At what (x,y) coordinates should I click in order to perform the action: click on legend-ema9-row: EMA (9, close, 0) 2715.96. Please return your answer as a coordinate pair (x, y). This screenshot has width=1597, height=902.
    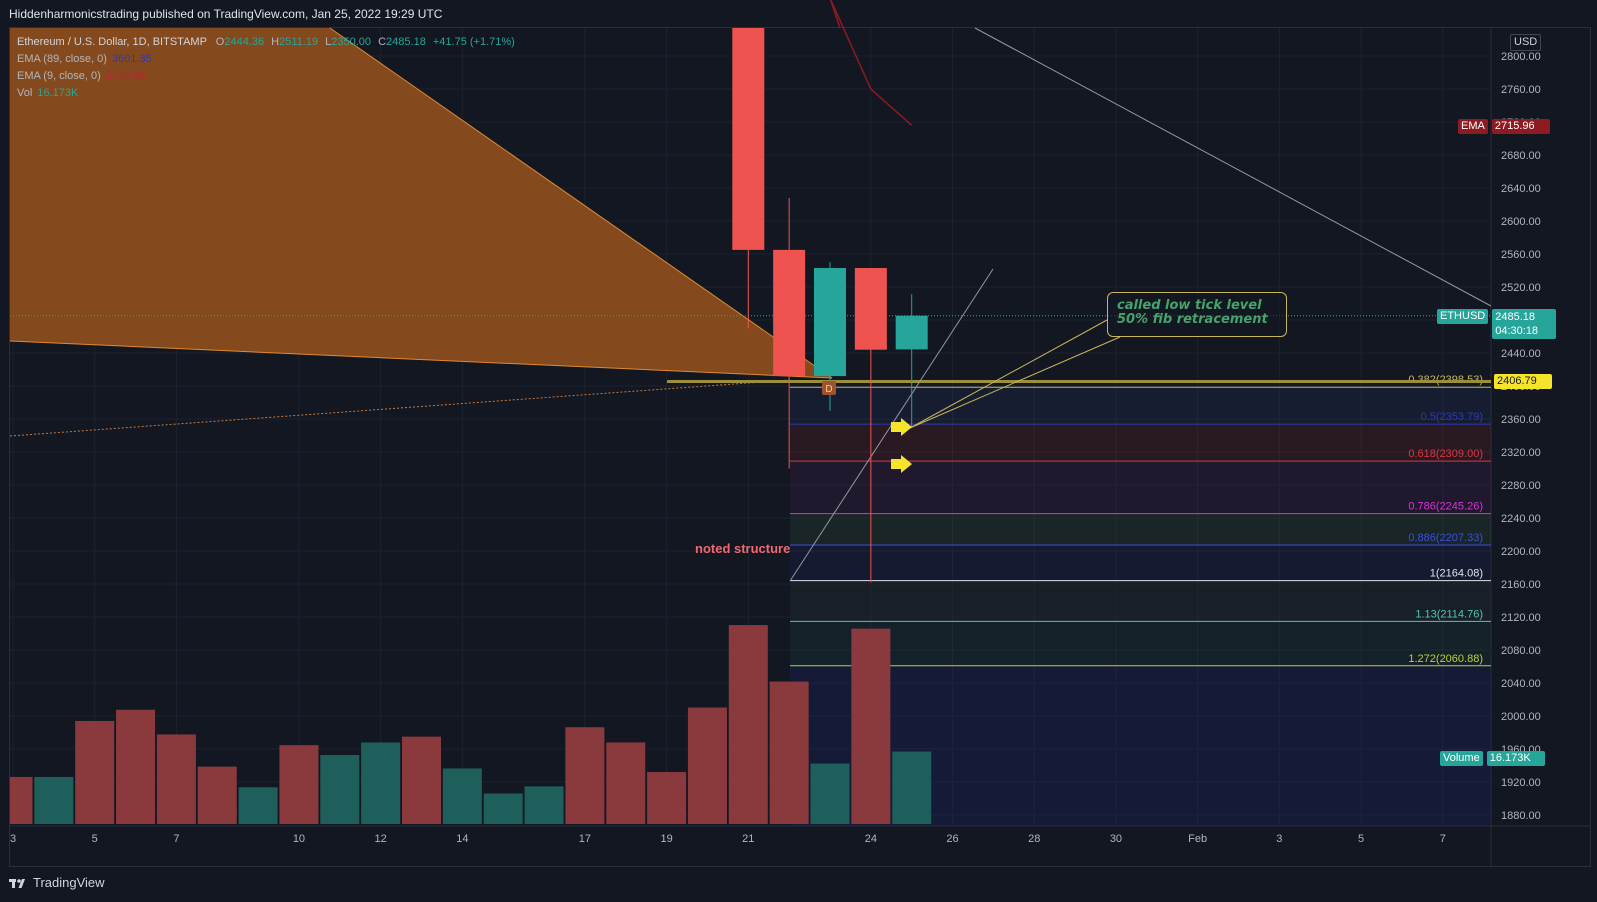
    Looking at the image, I should click on (266, 76).